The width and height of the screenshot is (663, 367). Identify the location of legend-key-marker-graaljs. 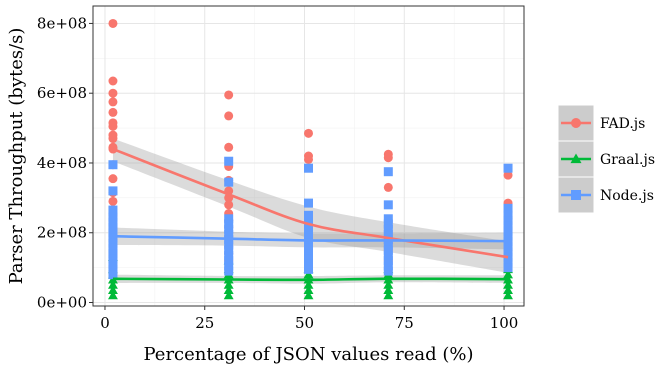
(576, 158).